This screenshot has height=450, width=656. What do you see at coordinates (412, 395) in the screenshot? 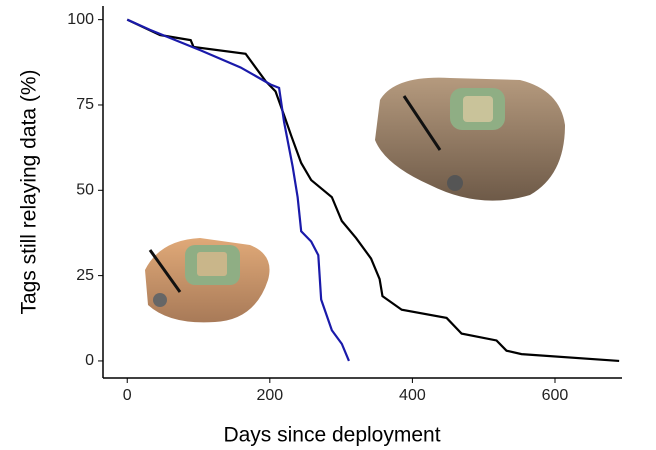
I see `x-tick-label: 400` at bounding box center [412, 395].